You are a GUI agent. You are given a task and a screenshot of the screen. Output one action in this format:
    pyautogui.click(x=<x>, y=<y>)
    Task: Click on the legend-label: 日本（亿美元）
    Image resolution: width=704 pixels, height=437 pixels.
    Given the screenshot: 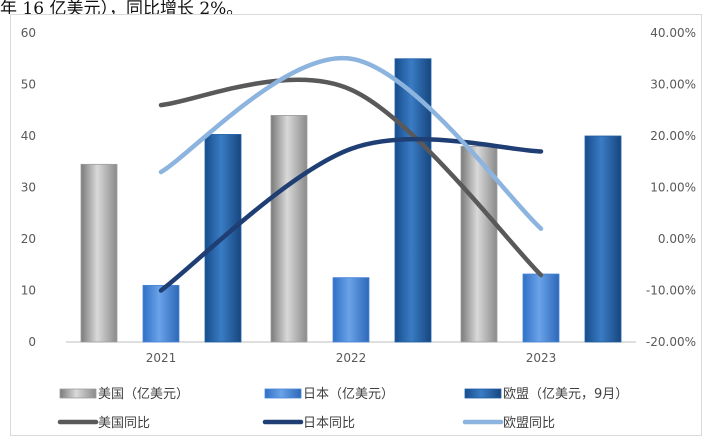 What is the action you would take?
    pyautogui.click(x=348, y=394)
    